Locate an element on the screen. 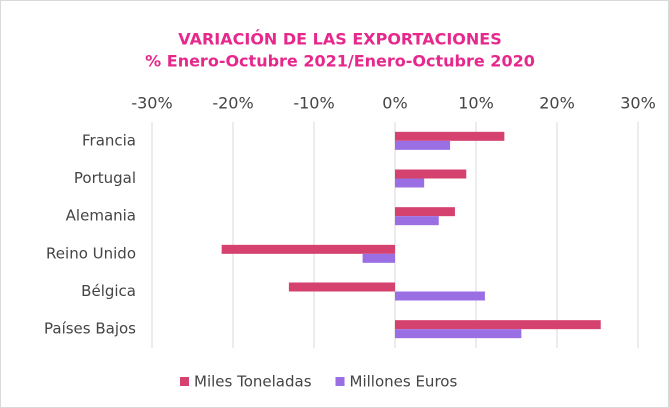 The image size is (669, 408). x-tick-label: -30% is located at coordinates (151, 103).